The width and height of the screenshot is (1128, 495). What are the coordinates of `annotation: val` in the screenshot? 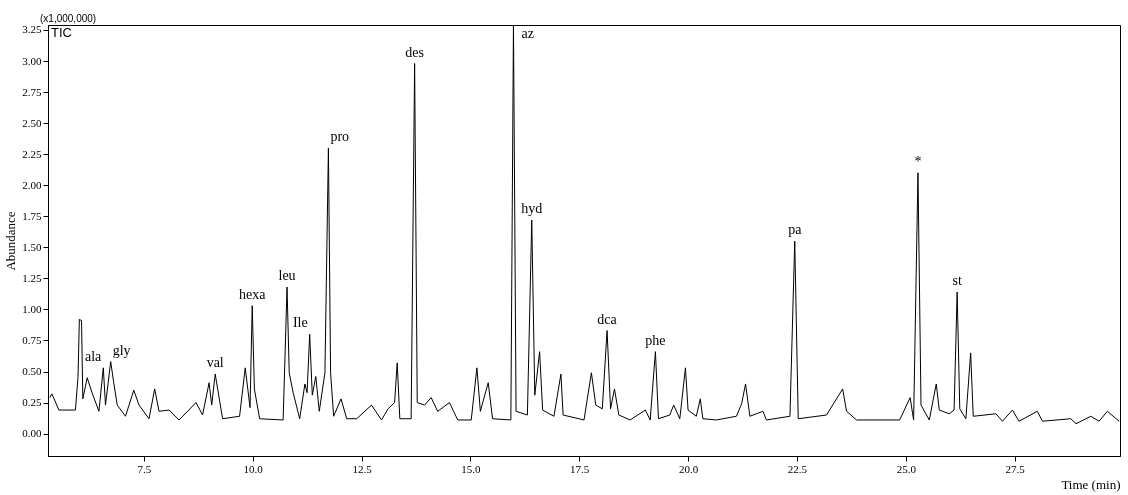 It's located at (215, 363).